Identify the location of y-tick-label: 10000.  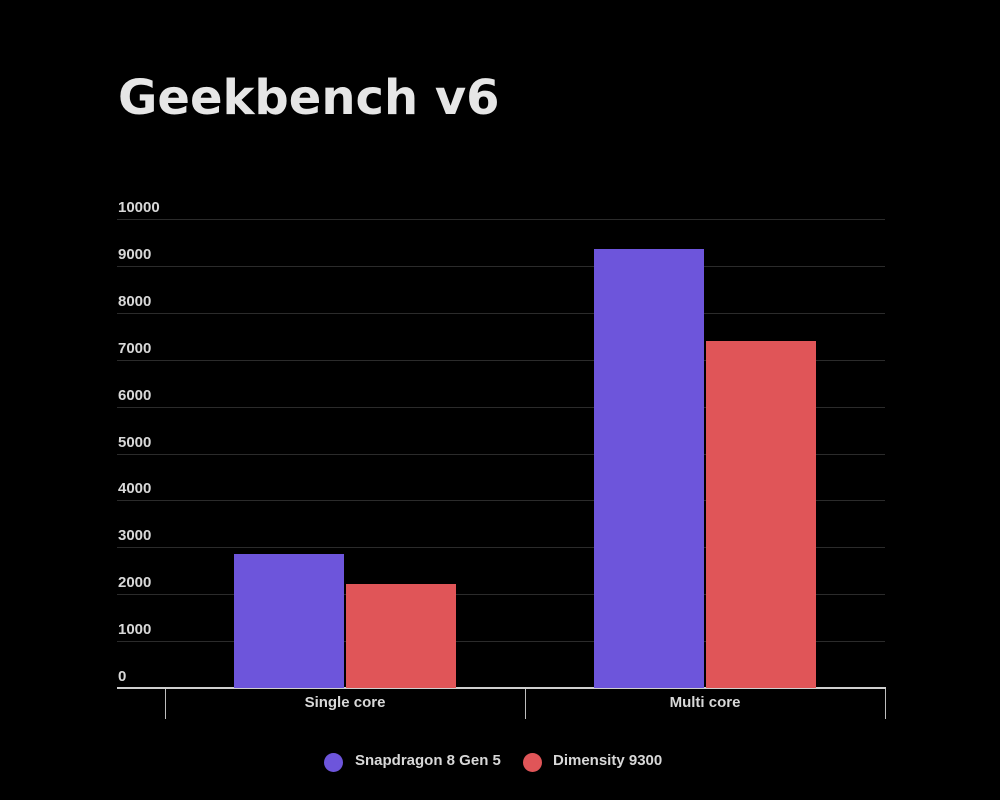
(139, 207).